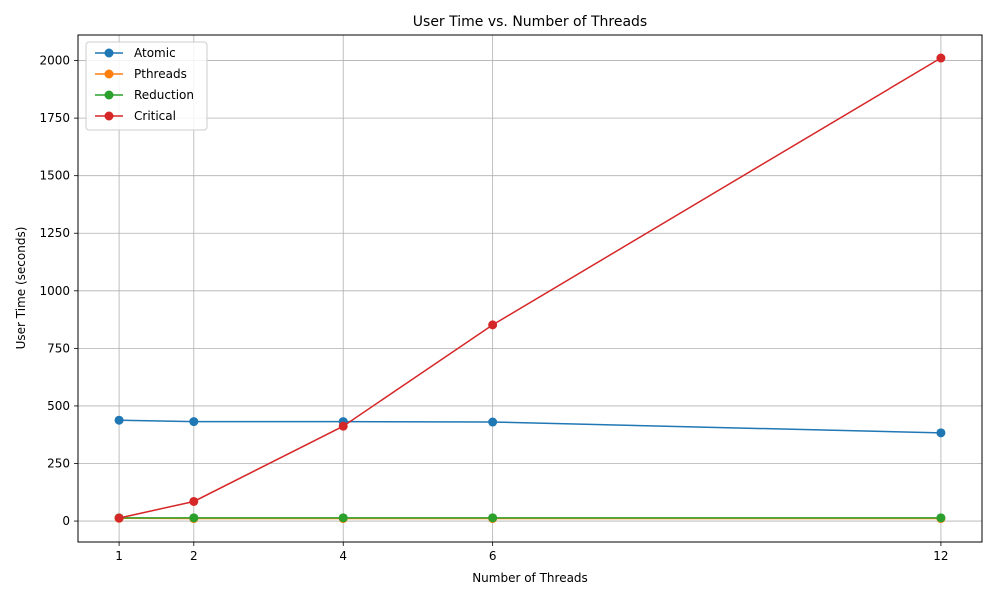 This screenshot has height=604, width=1000. Describe the element at coordinates (109, 116) in the screenshot. I see `legend-marker-critical` at that location.